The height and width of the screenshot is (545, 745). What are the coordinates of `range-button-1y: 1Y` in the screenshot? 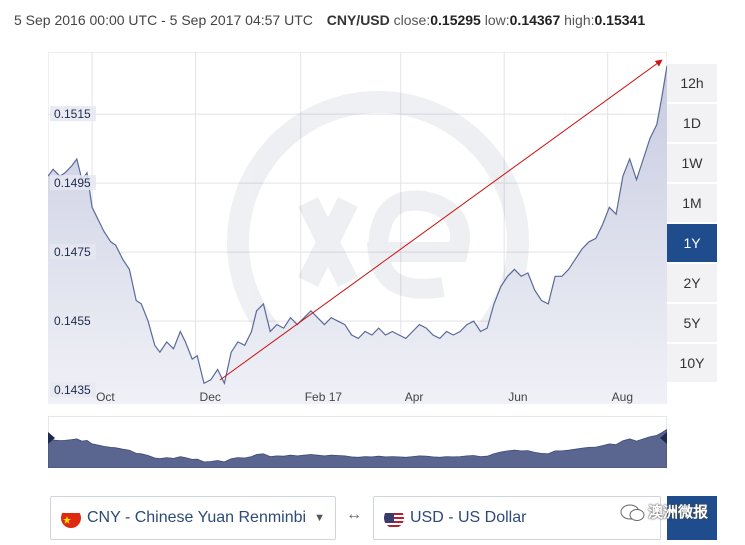 It's located at (692, 243).